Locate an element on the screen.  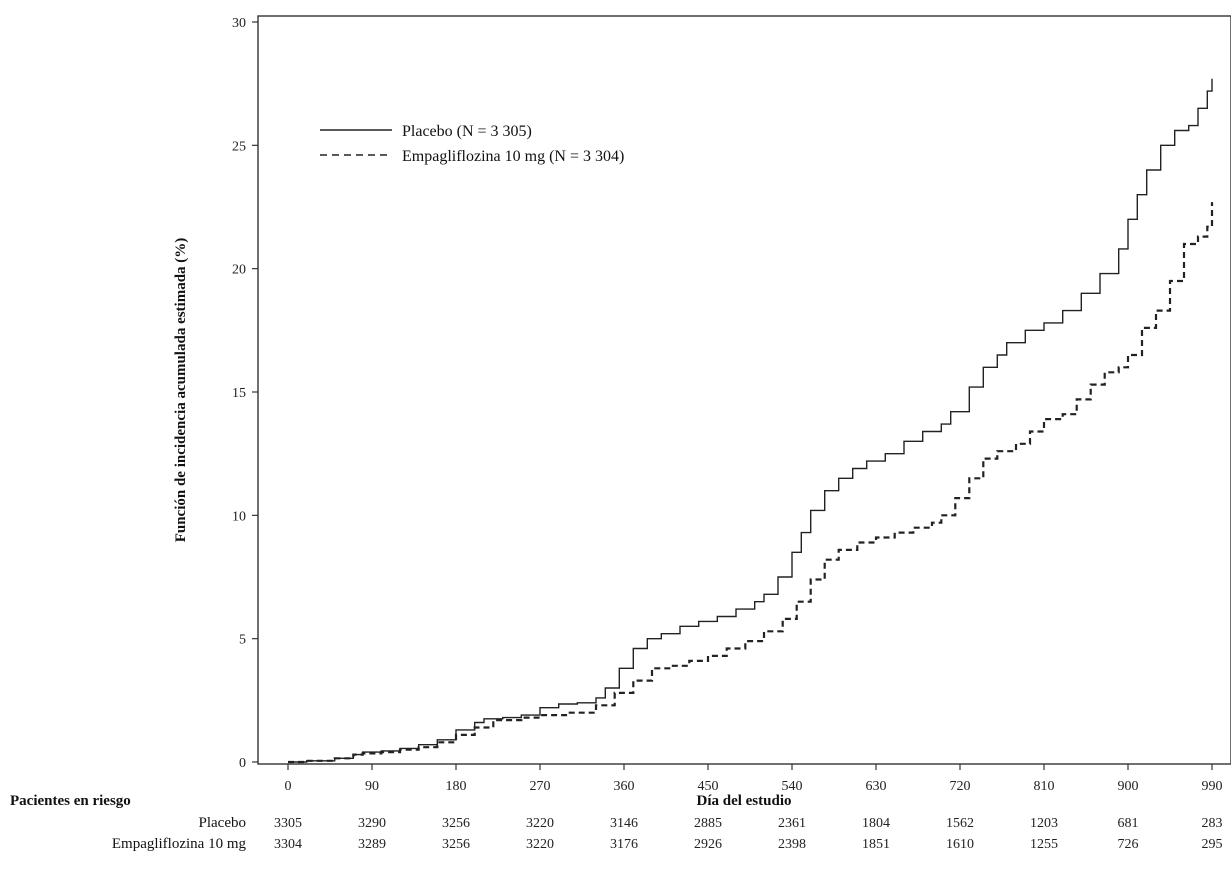
y-tick-label-4: 20 is located at coordinates (239, 270).